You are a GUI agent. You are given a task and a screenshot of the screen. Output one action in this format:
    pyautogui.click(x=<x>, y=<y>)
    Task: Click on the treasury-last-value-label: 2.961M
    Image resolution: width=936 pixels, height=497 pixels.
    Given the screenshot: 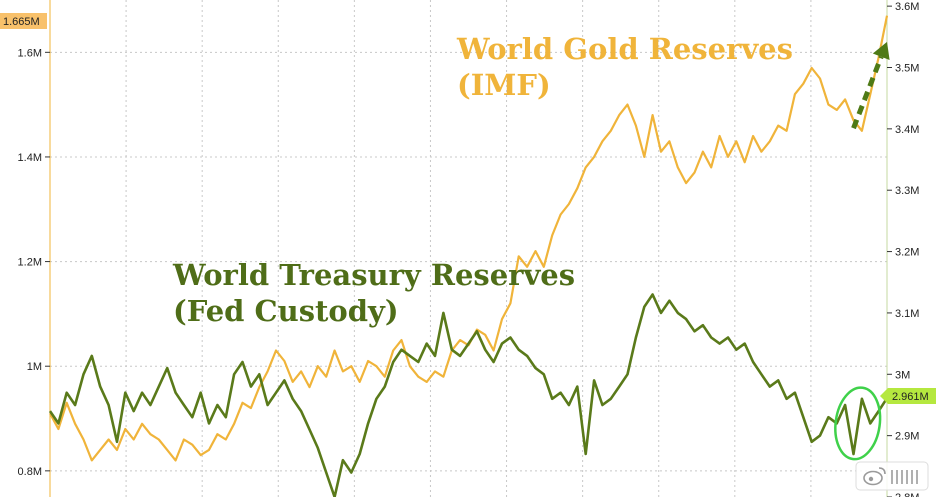 What is the action you would take?
    pyautogui.click(x=910, y=397)
    